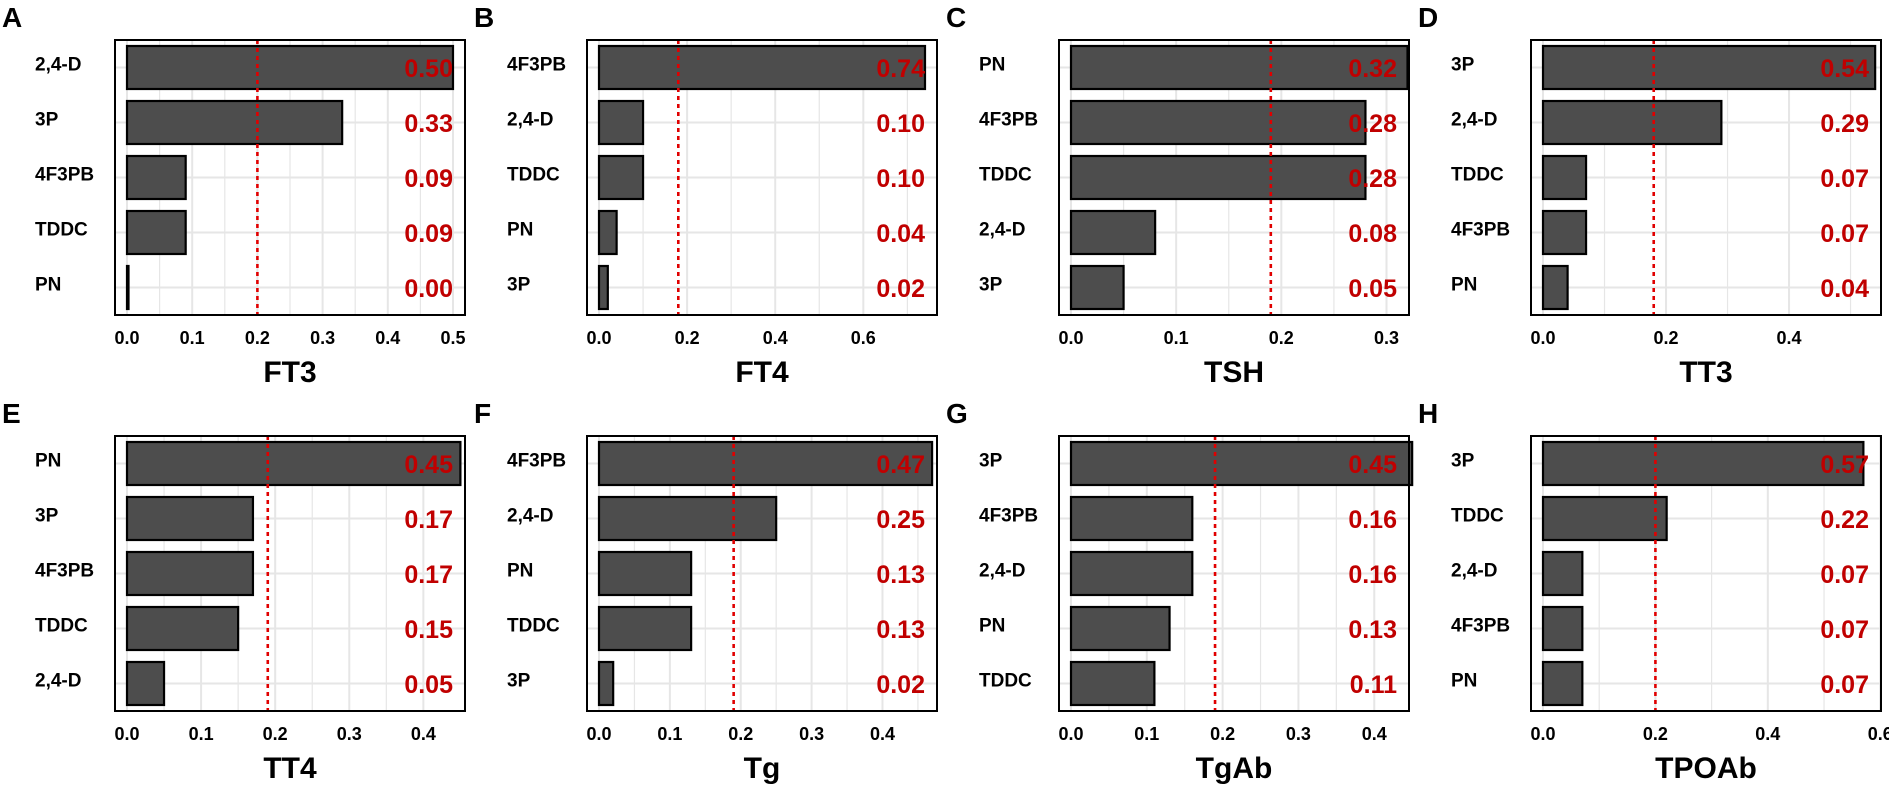 This screenshot has height=793, width=1889. What do you see at coordinates (900, 465) in the screenshot?
I see `value-label: 0.47` at bounding box center [900, 465].